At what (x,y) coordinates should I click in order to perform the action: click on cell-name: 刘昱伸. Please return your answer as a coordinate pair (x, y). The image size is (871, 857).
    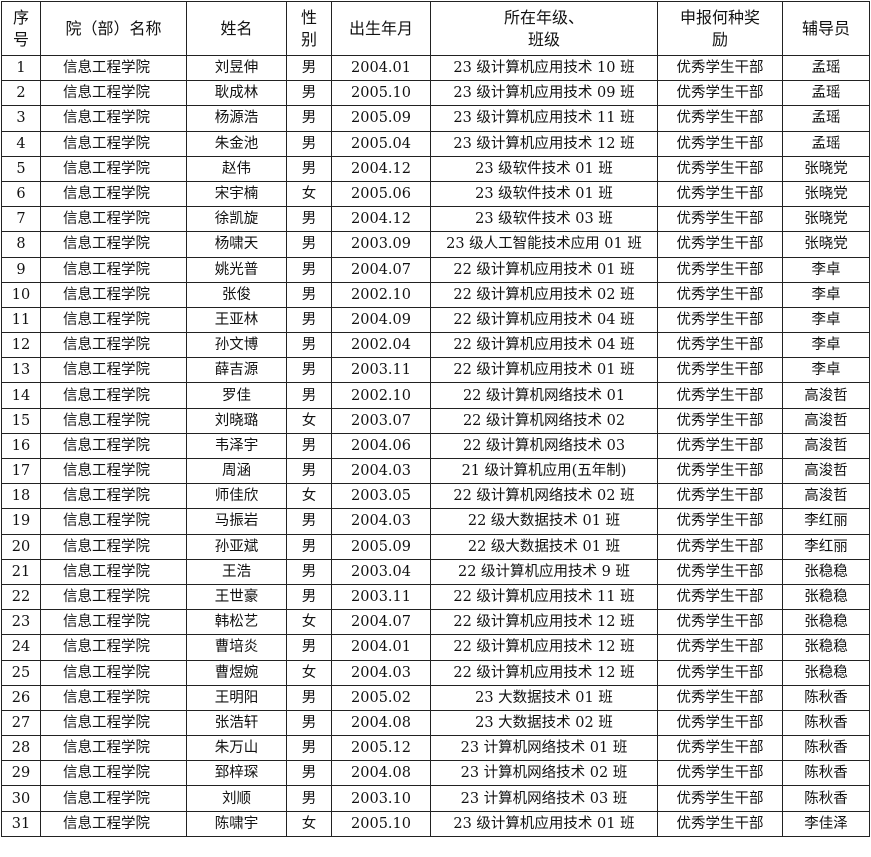
    Looking at the image, I should click on (236, 68).